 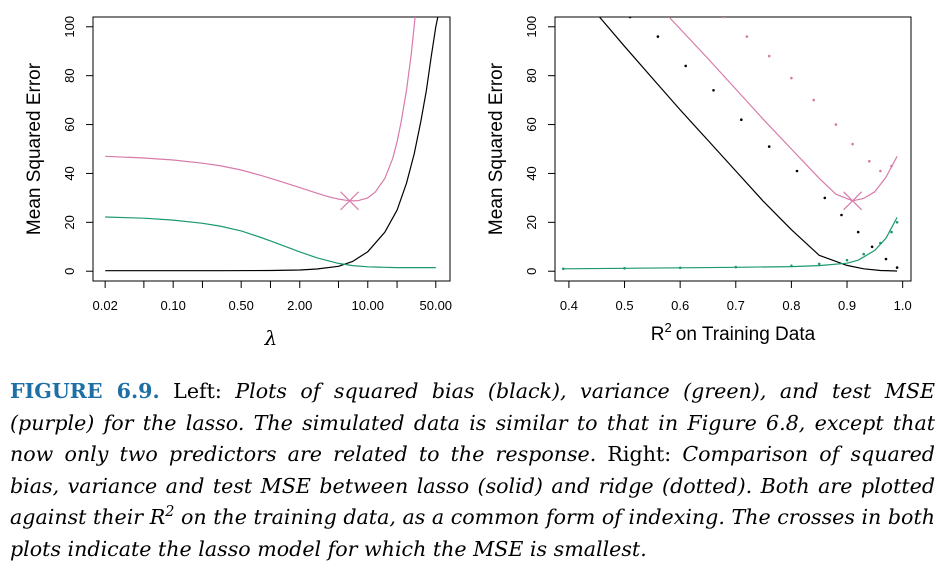 What do you see at coordinates (531, 27) in the screenshot?
I see `right-y-tick-label: 100` at bounding box center [531, 27].